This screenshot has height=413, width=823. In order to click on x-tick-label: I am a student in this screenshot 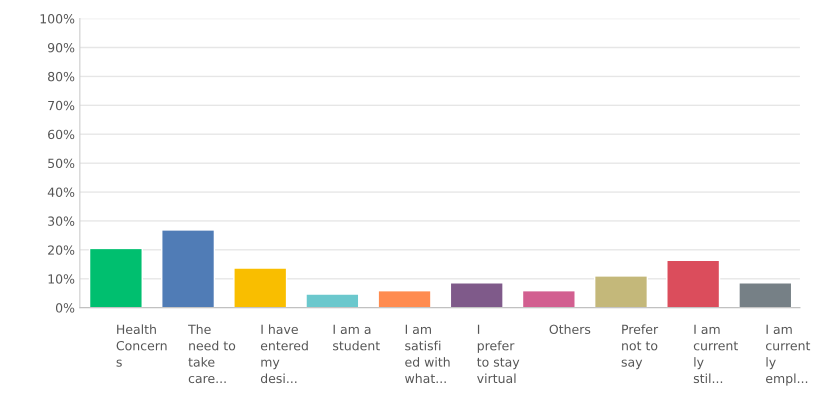, I will do `click(356, 337)`.